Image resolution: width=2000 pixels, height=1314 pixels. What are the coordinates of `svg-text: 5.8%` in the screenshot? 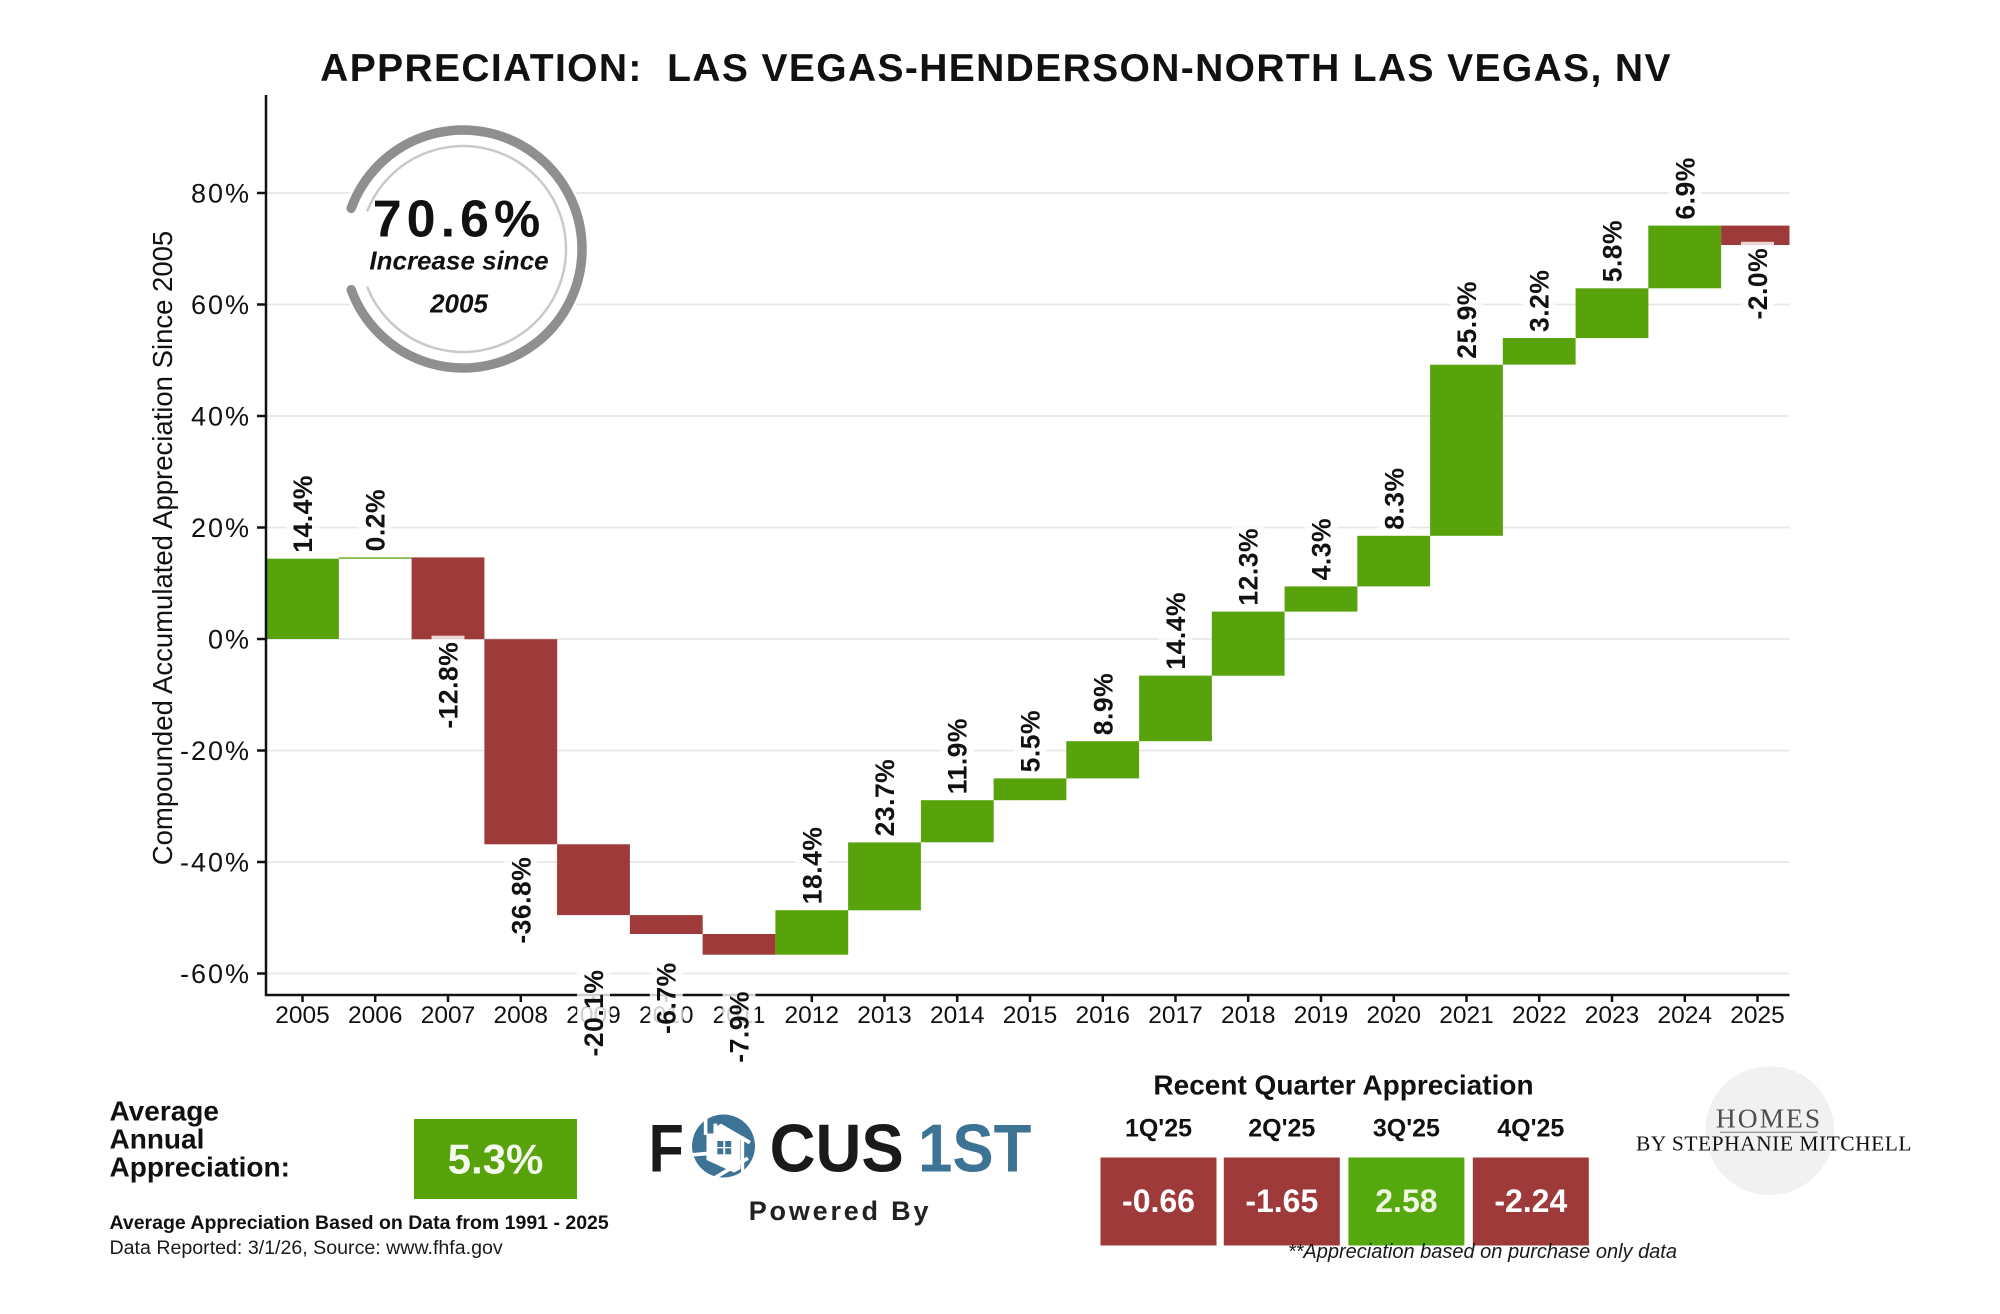 It's located at (1613, 251).